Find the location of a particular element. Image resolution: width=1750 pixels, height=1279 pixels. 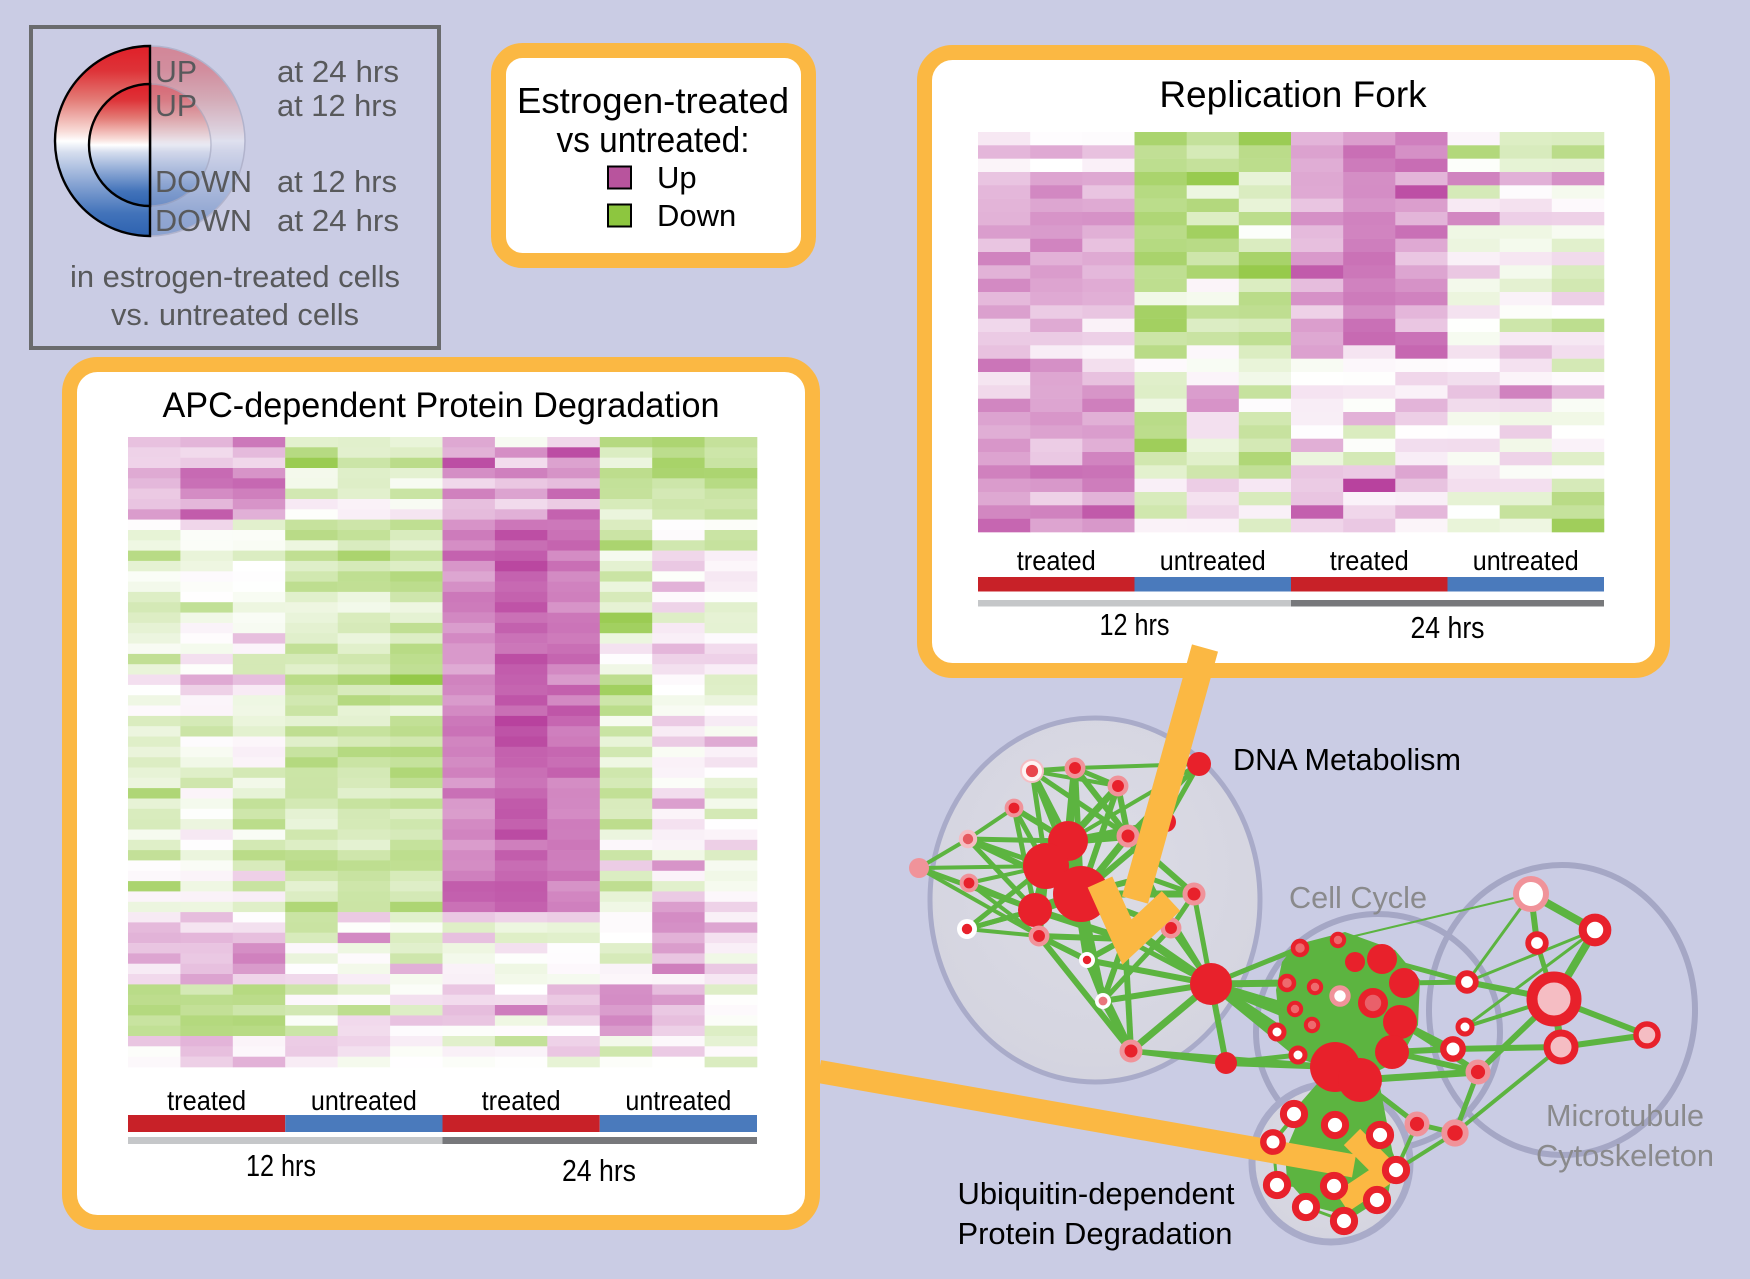

svg-text: vs untreated: is located at coordinates (653, 139).